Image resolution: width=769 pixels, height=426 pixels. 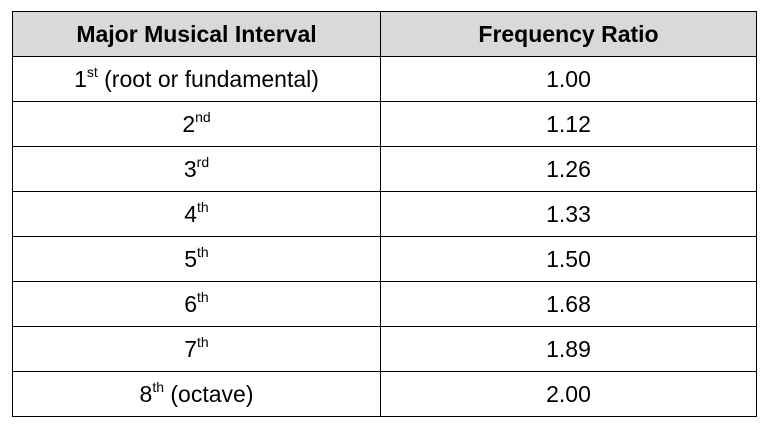 I want to click on interval-note: (octave), so click(x=209, y=393).